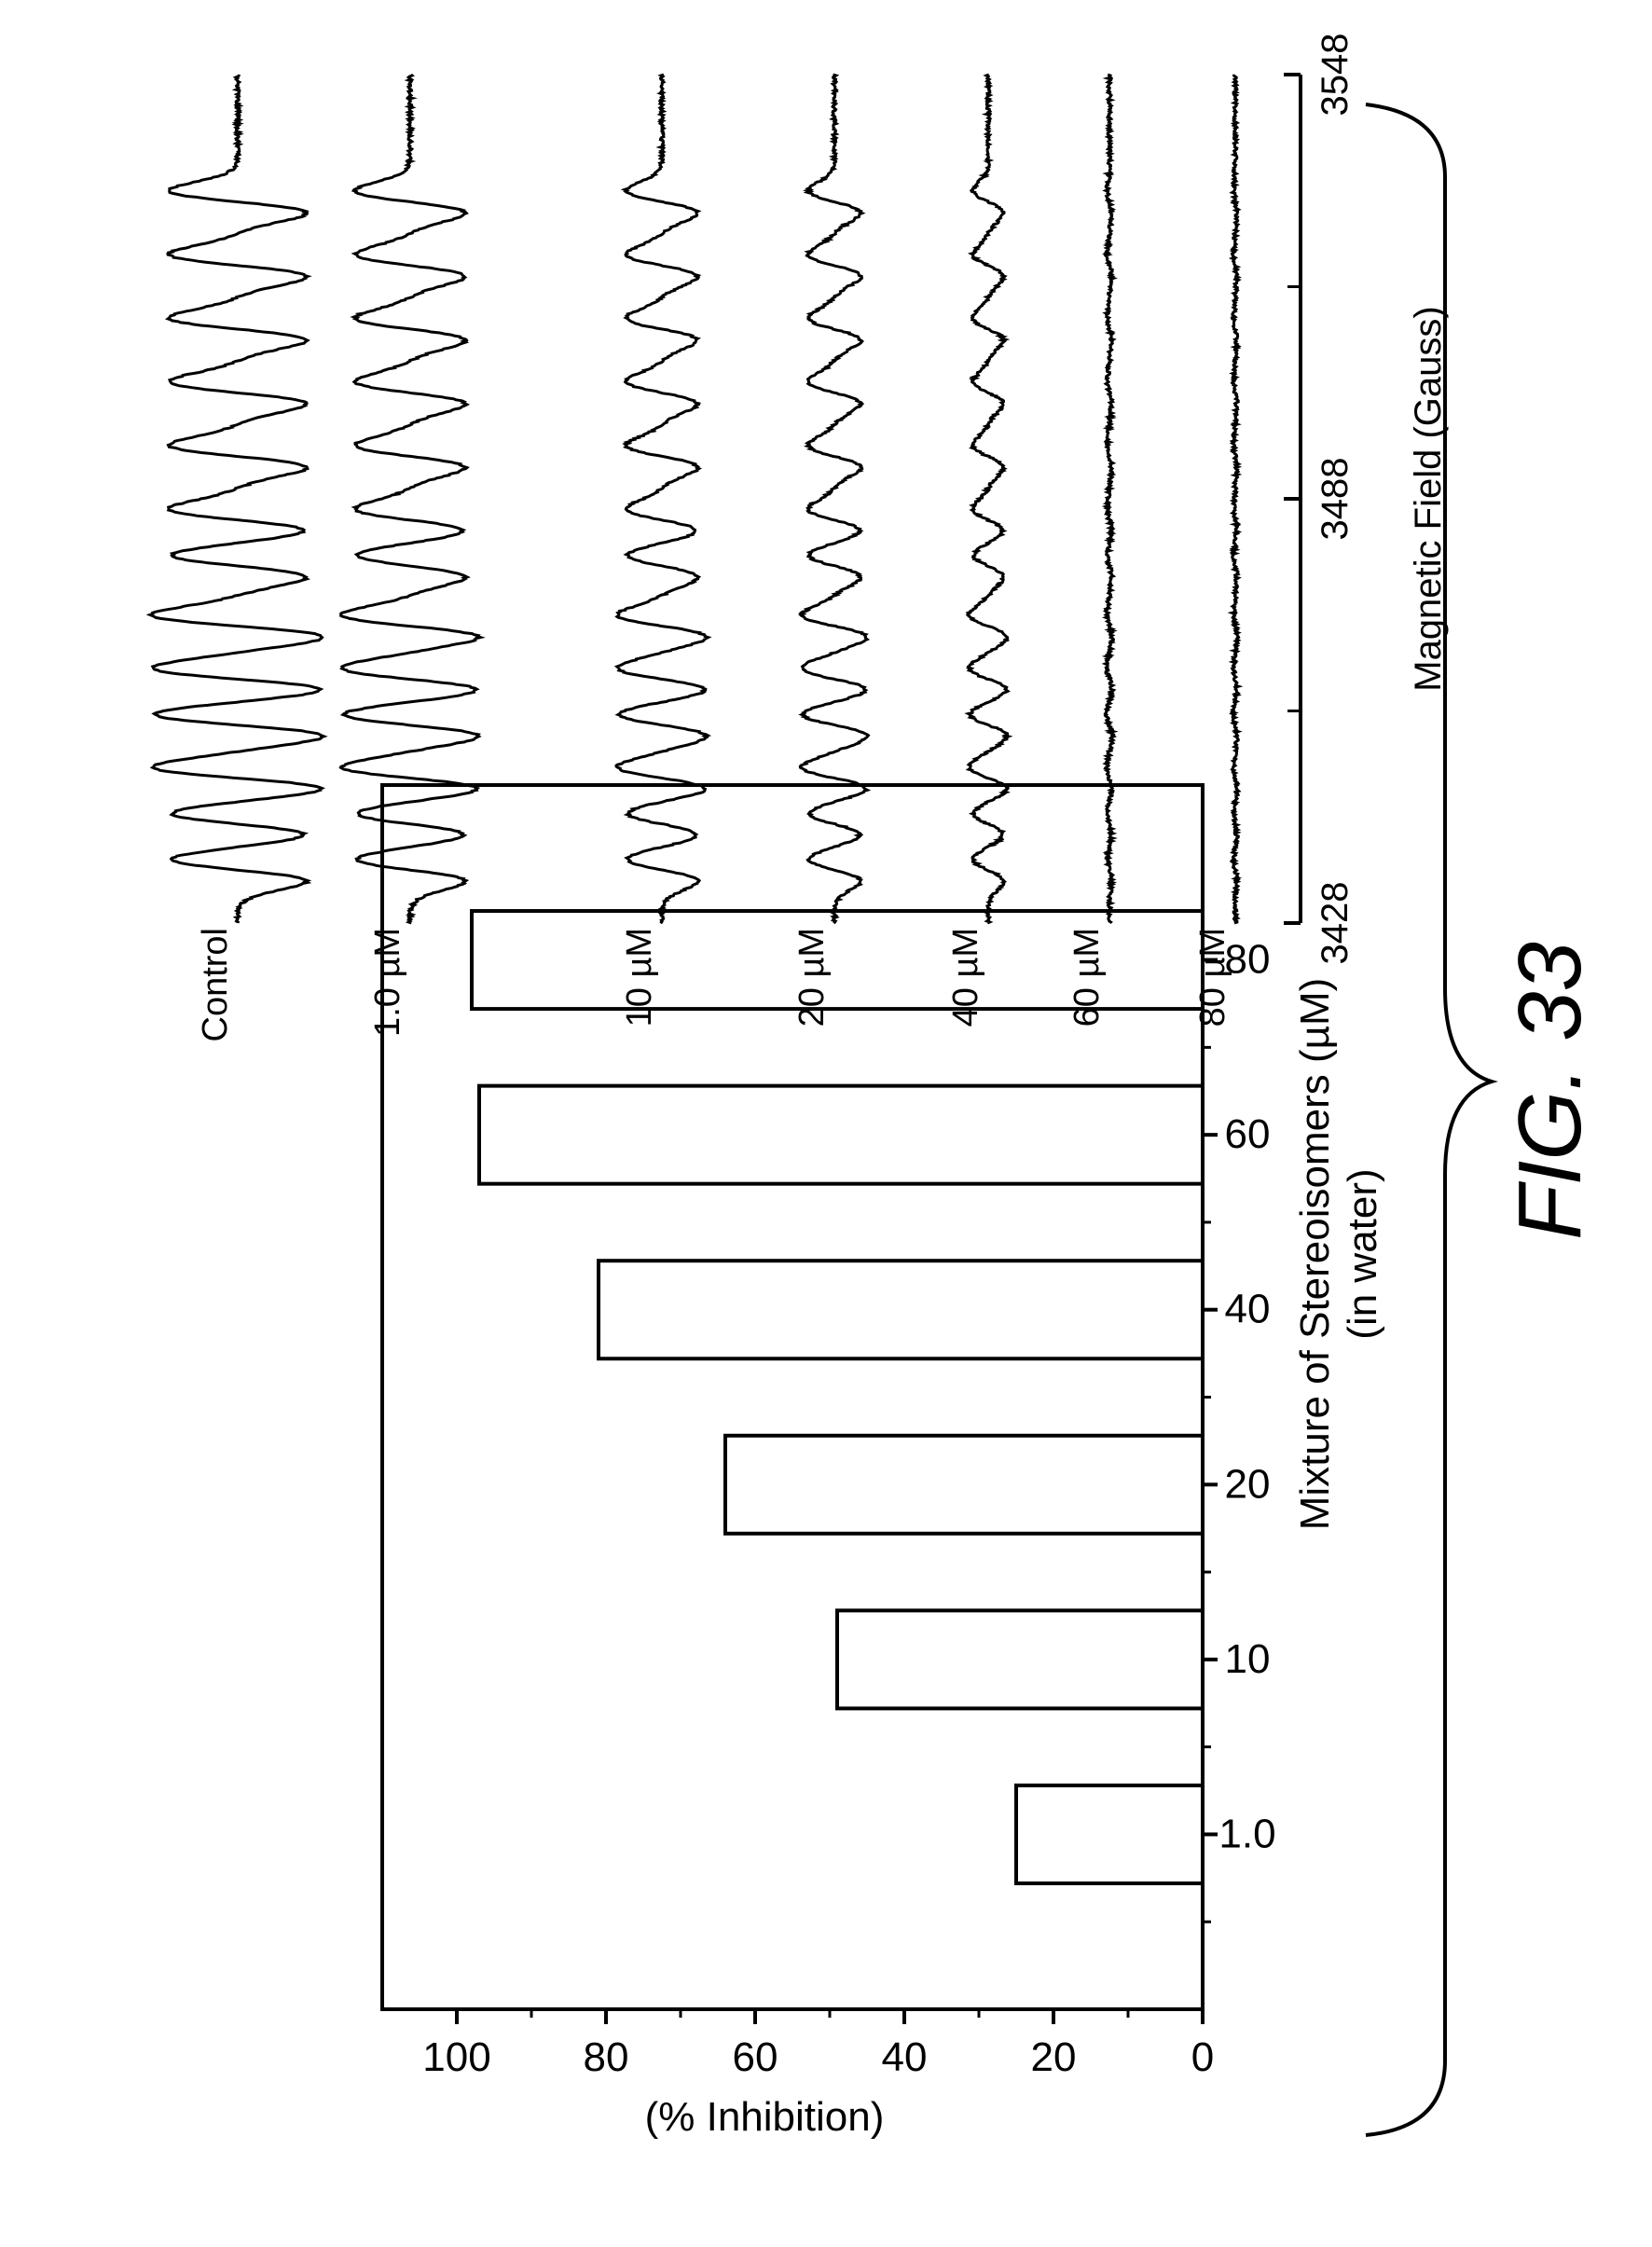 Image resolution: width=1652 pixels, height=2247 pixels. What do you see at coordinates (905, 2057) in the screenshot?
I see `y-tick-label: 40` at bounding box center [905, 2057].